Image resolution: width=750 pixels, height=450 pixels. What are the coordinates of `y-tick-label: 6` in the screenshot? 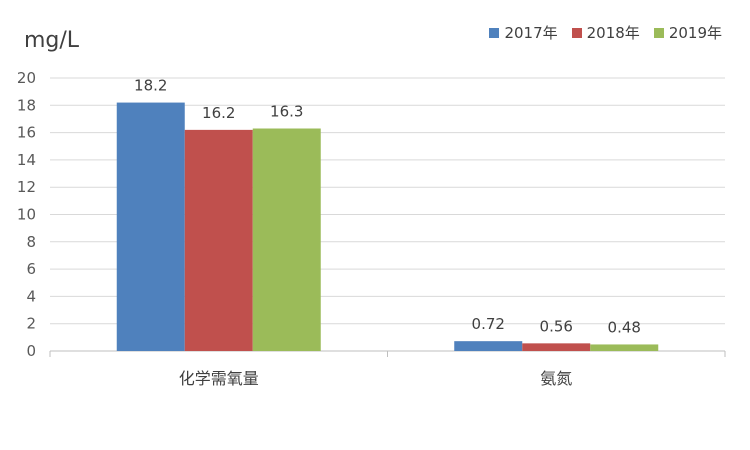 It's located at (31, 269).